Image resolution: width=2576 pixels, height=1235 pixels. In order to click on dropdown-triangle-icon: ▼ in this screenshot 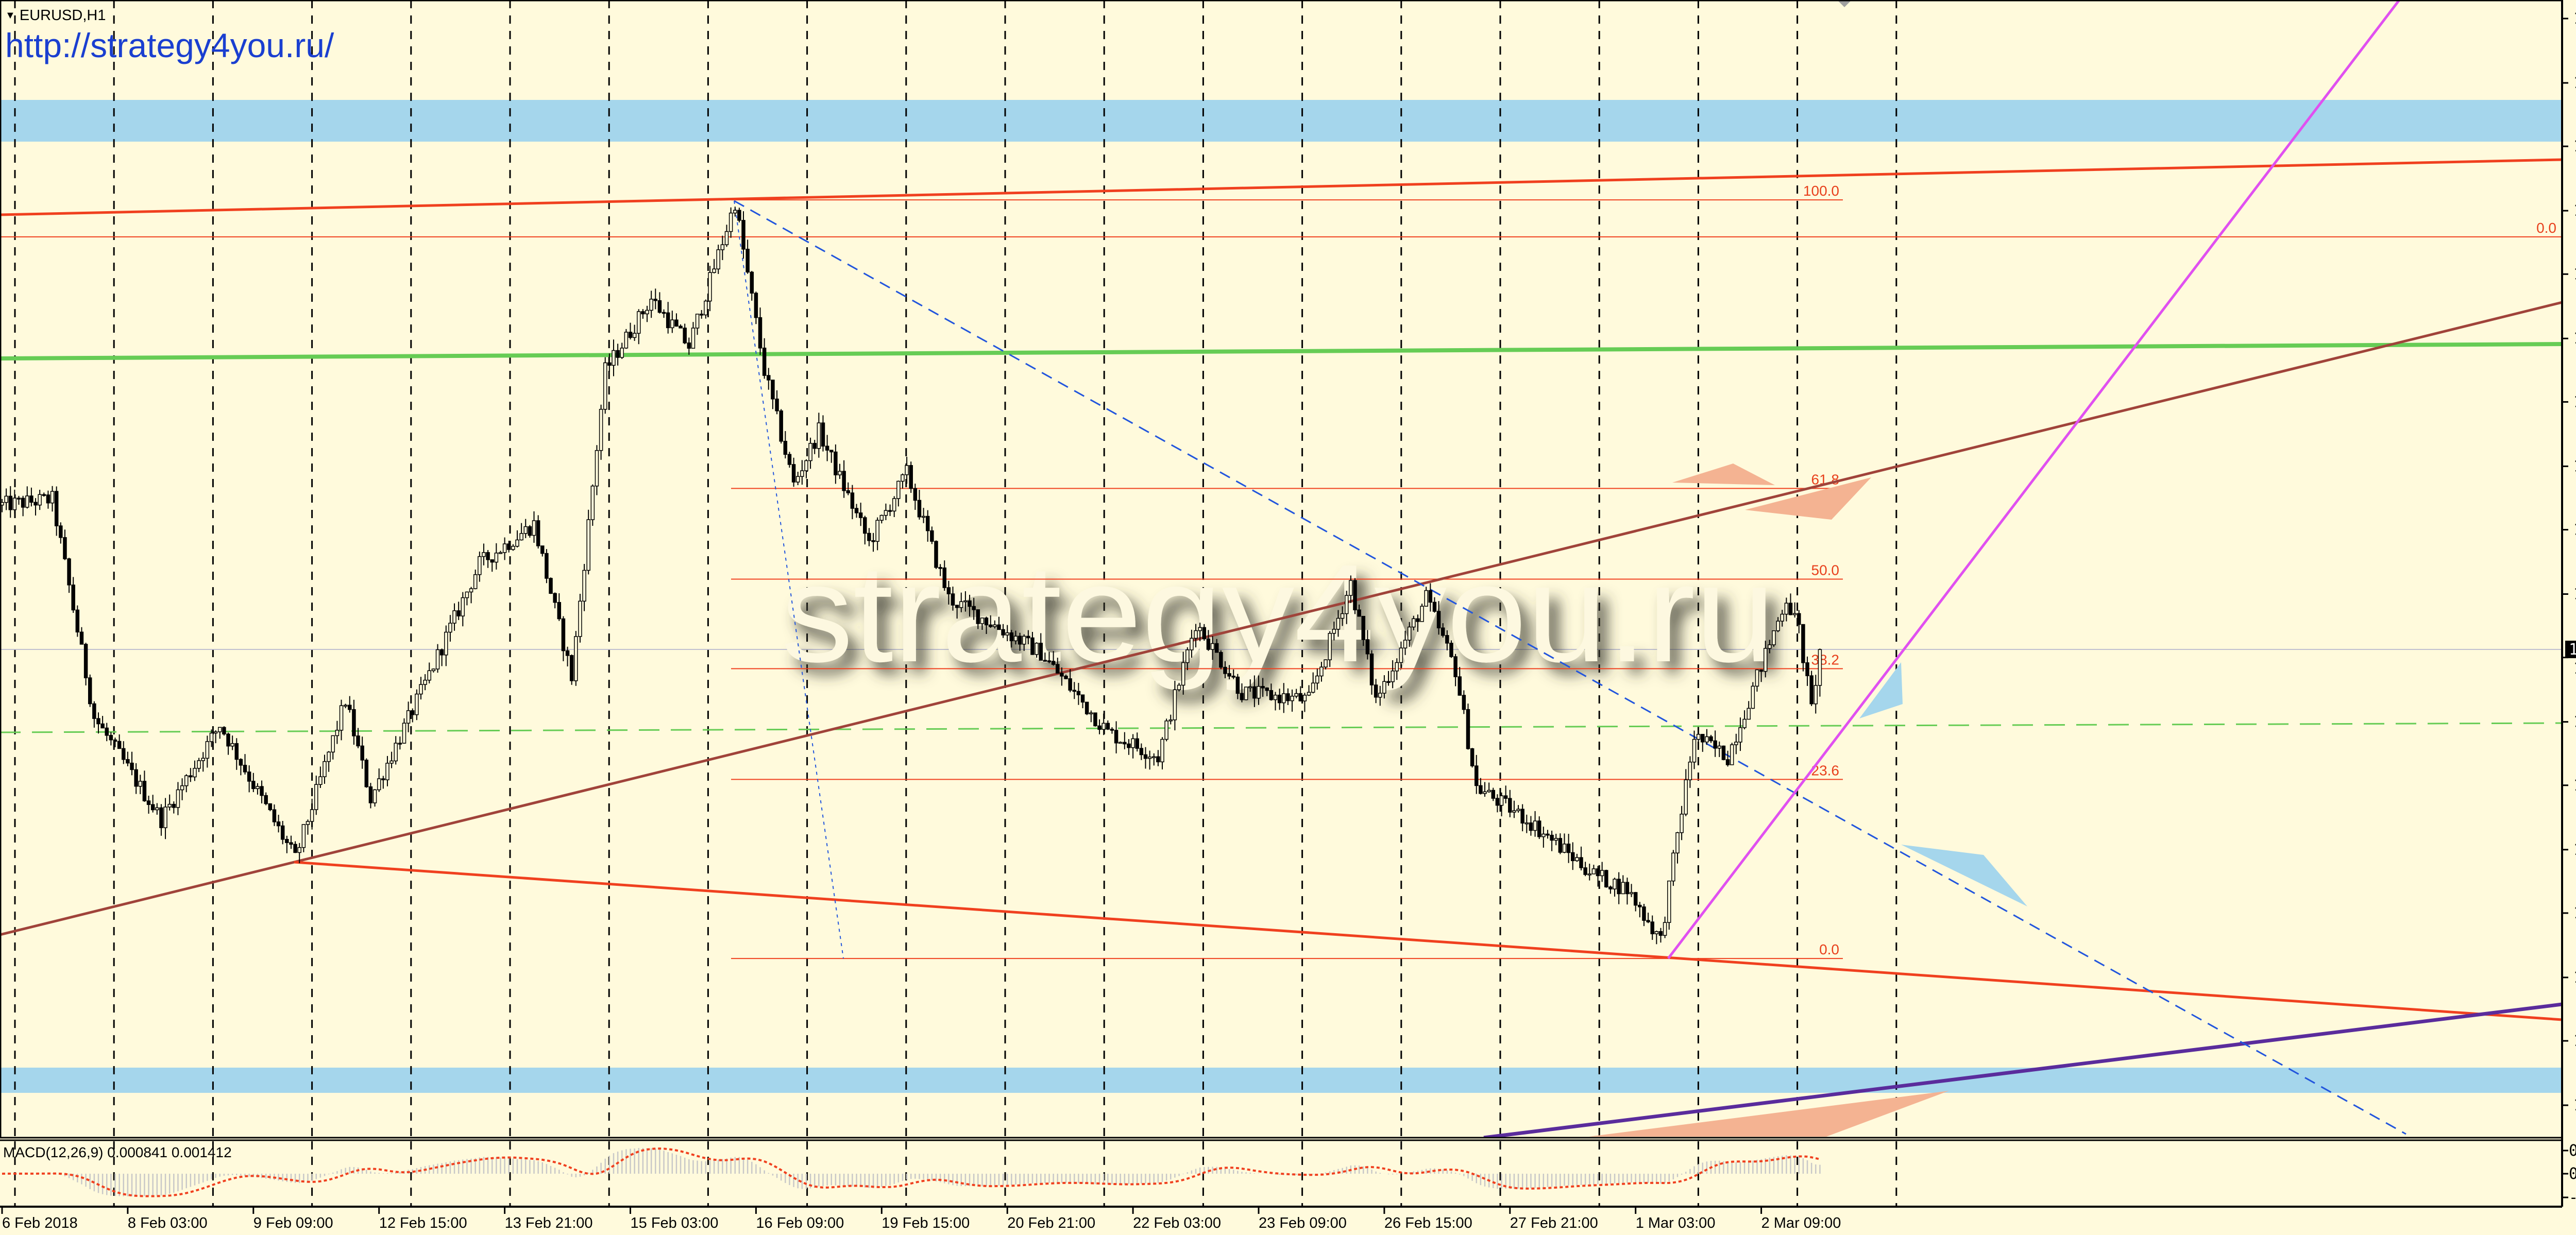, I will do `click(10, 15)`.